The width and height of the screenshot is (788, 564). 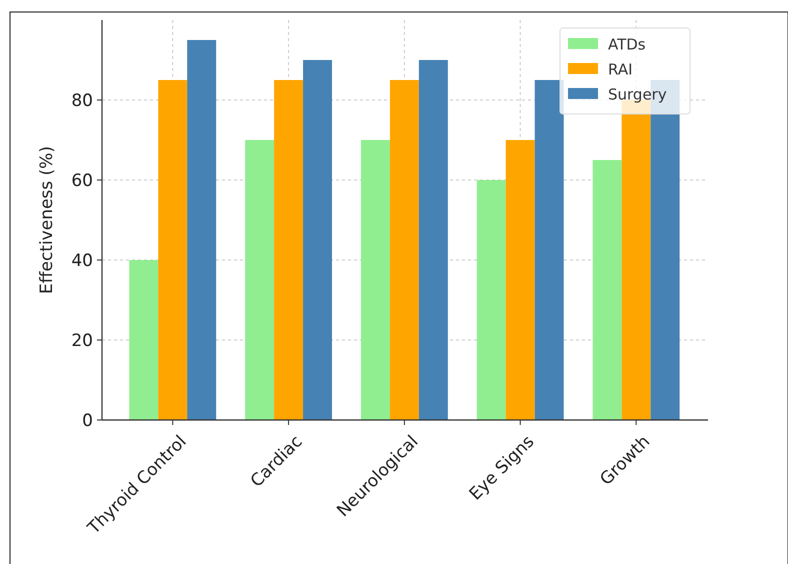 I want to click on y-tick-label: 80, so click(x=82, y=100).